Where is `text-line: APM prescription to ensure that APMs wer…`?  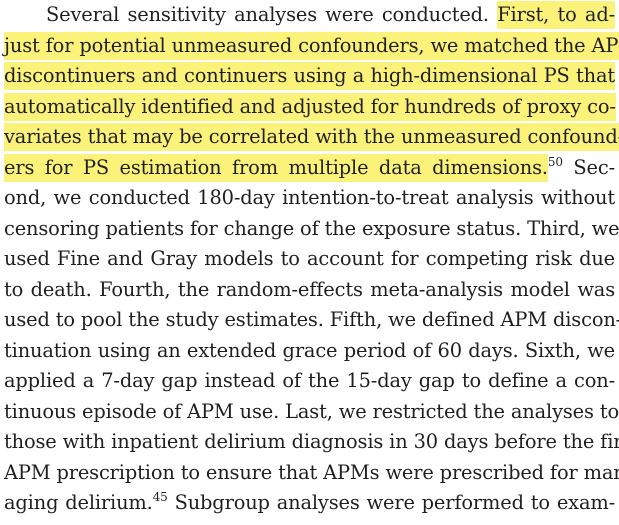
text-line: APM prescription to ensure that APMs wer… is located at coordinates (311, 472).